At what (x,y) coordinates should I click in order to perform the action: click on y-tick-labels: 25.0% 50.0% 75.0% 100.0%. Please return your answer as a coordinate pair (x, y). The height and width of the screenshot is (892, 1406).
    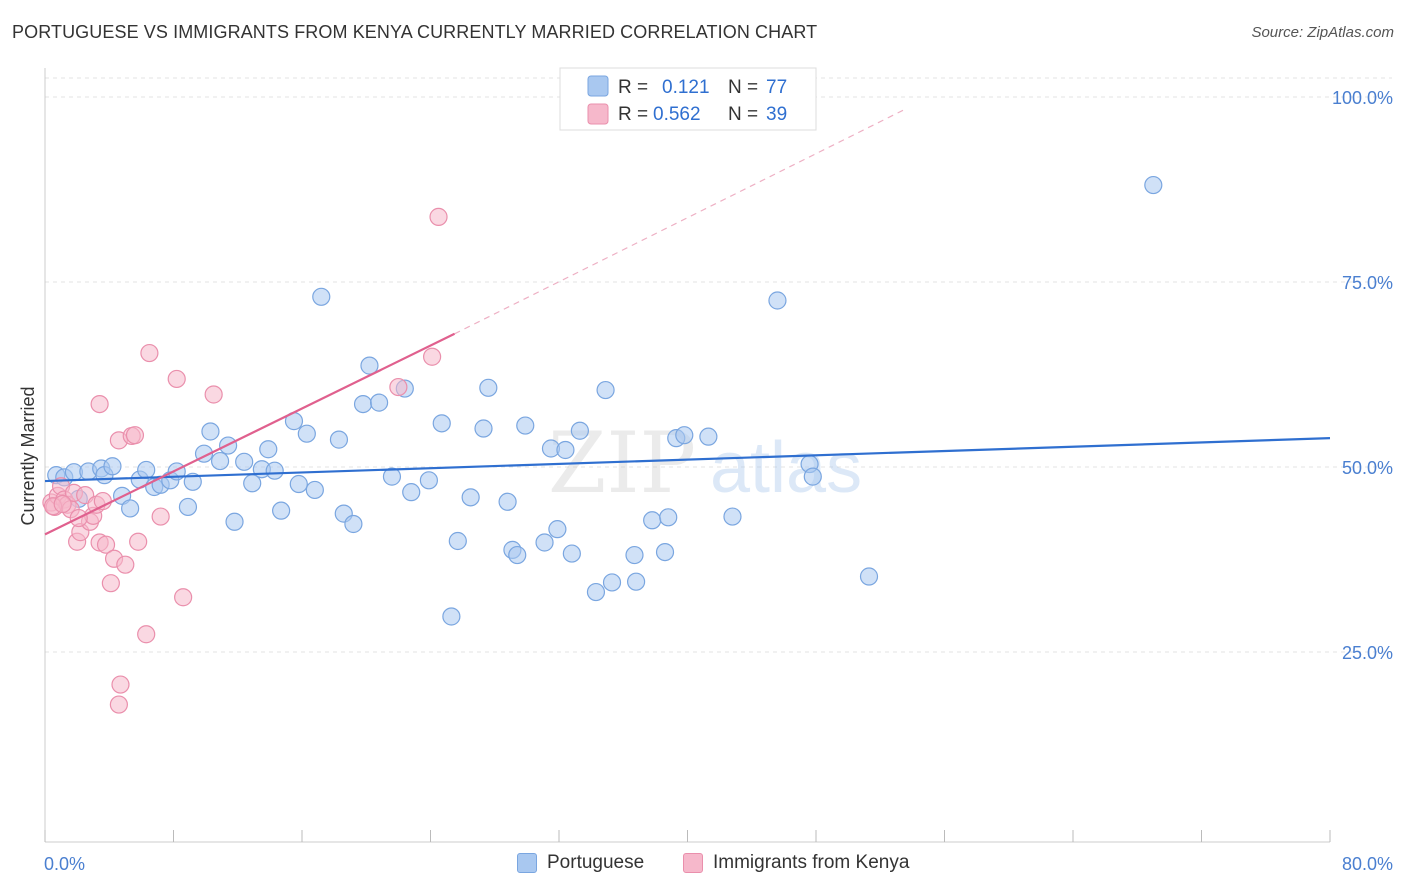
    Looking at the image, I should click on (1362, 375).